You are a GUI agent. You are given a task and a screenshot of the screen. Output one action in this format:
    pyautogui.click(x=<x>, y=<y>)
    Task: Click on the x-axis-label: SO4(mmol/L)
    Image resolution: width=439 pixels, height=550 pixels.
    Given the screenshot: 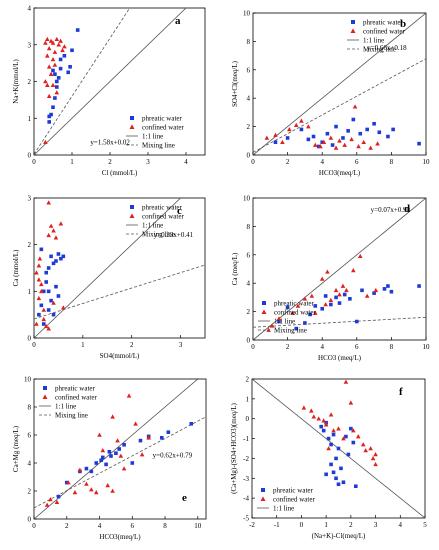 What is the action you would take?
    pyautogui.click(x=120, y=356)
    